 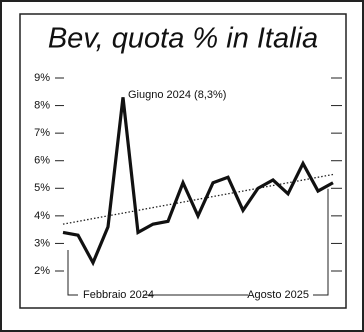 What do you see at coordinates (42, 78) in the screenshot?
I see `y-tick-label: 9%` at bounding box center [42, 78].